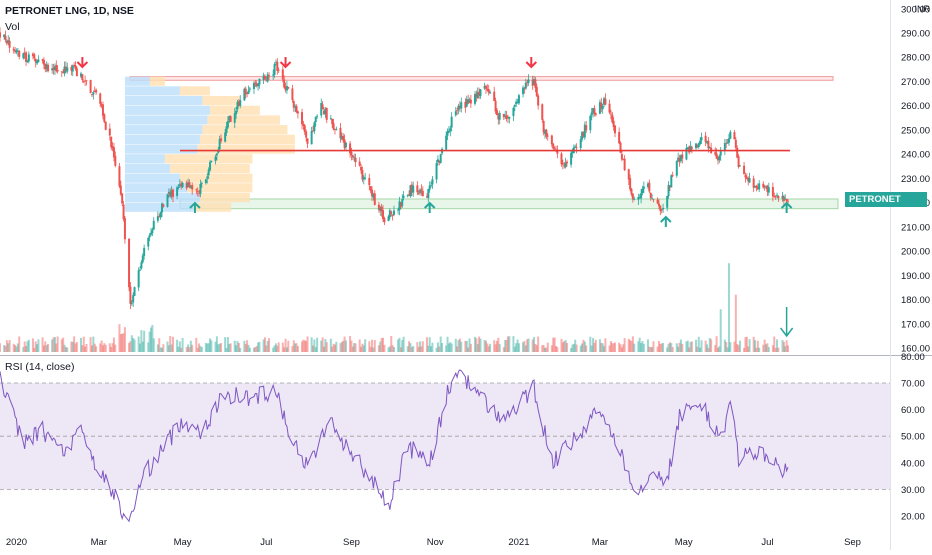 The width and height of the screenshot is (932, 555). What do you see at coordinates (351, 542) in the screenshot?
I see `time-tick-label: Sep` at bounding box center [351, 542].